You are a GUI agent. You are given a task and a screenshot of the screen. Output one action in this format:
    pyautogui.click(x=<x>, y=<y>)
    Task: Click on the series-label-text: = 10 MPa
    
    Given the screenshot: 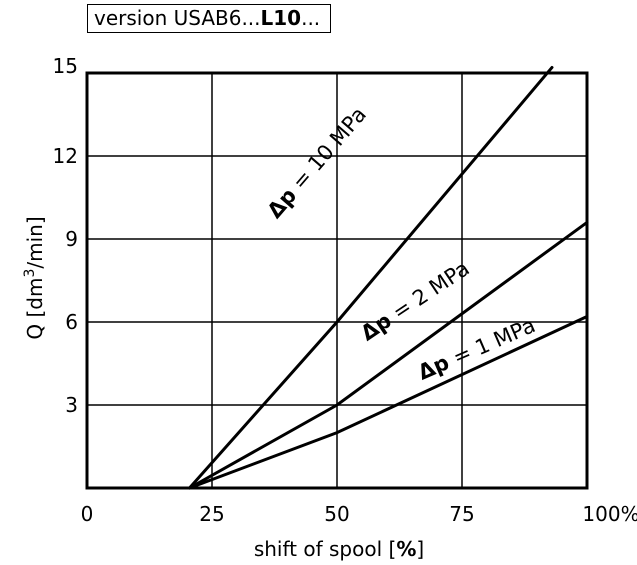 What is the action you would take?
    pyautogui.click(x=327, y=150)
    